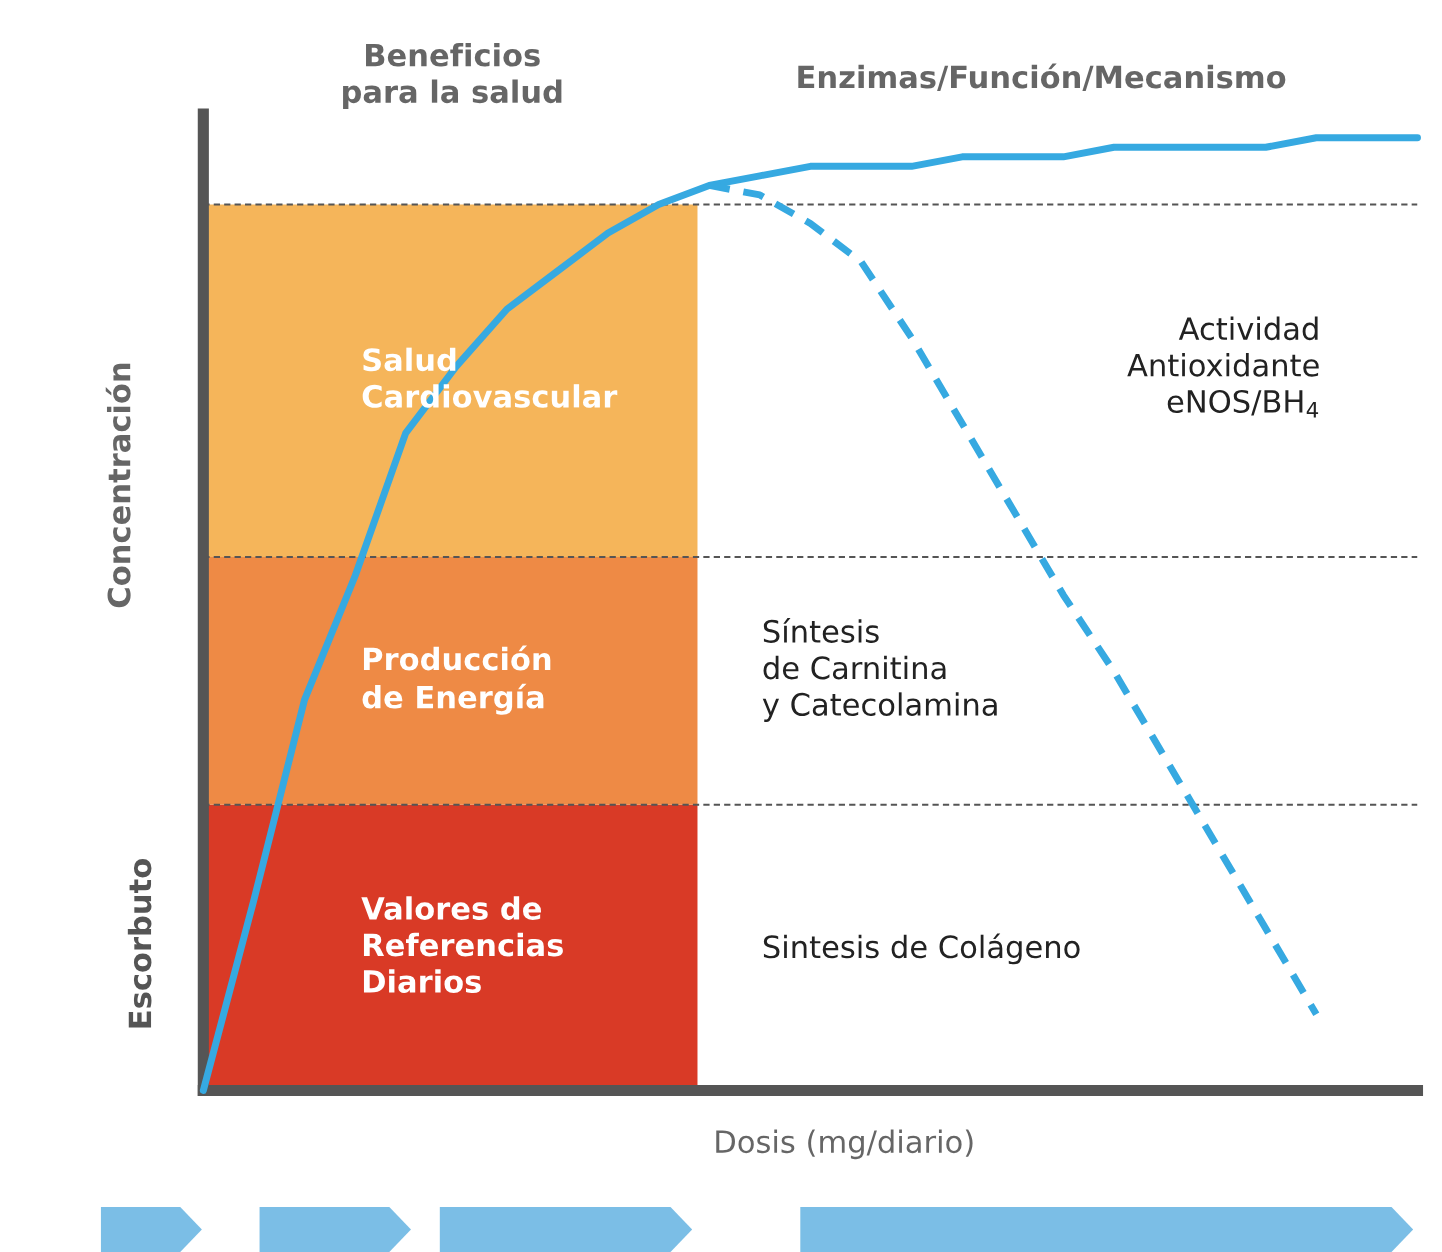 This screenshot has height=1252, width=1442. I want to click on annotation: Síntesis de Carnitina y Catecolamina, so click(879, 670).